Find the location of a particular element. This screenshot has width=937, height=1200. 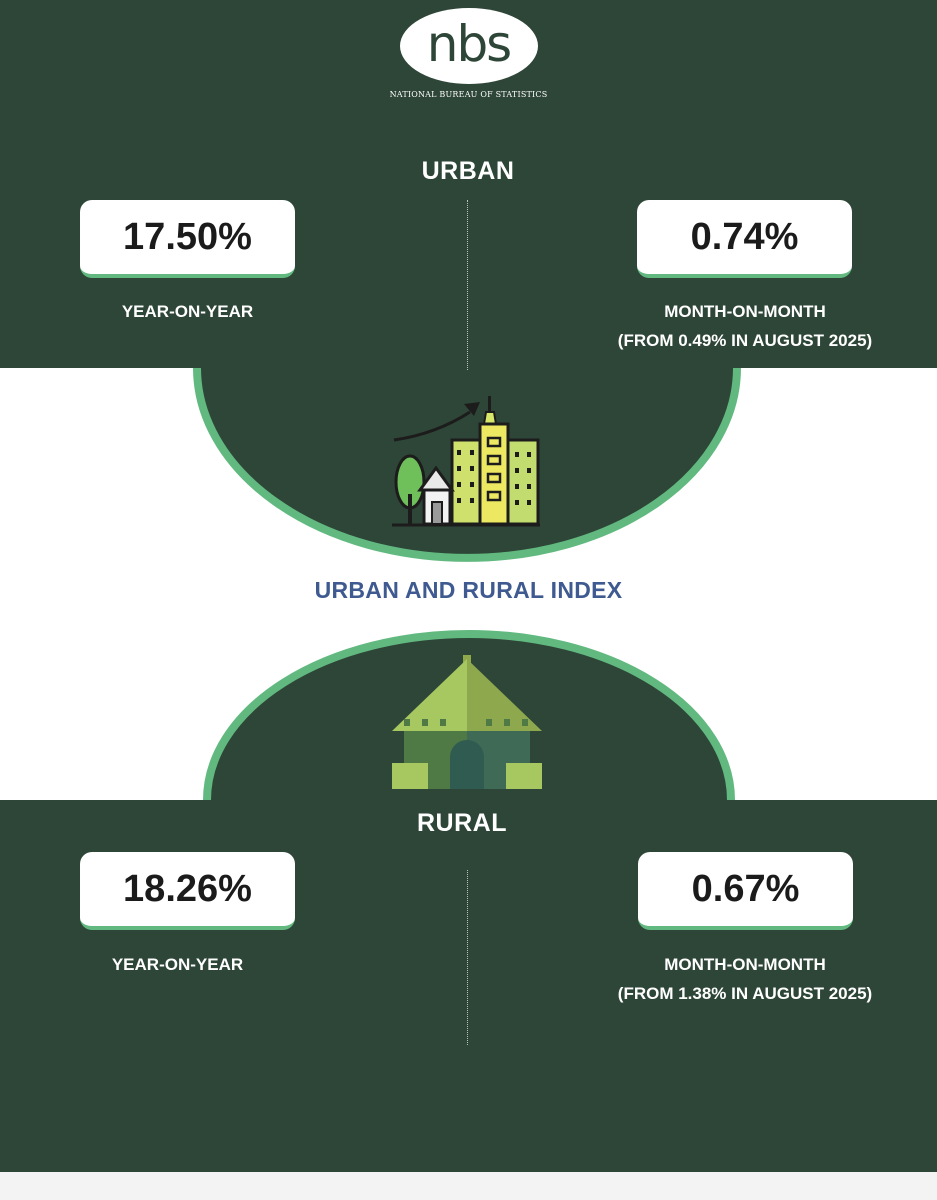

city-growth-icon is located at coordinates (466, 461).